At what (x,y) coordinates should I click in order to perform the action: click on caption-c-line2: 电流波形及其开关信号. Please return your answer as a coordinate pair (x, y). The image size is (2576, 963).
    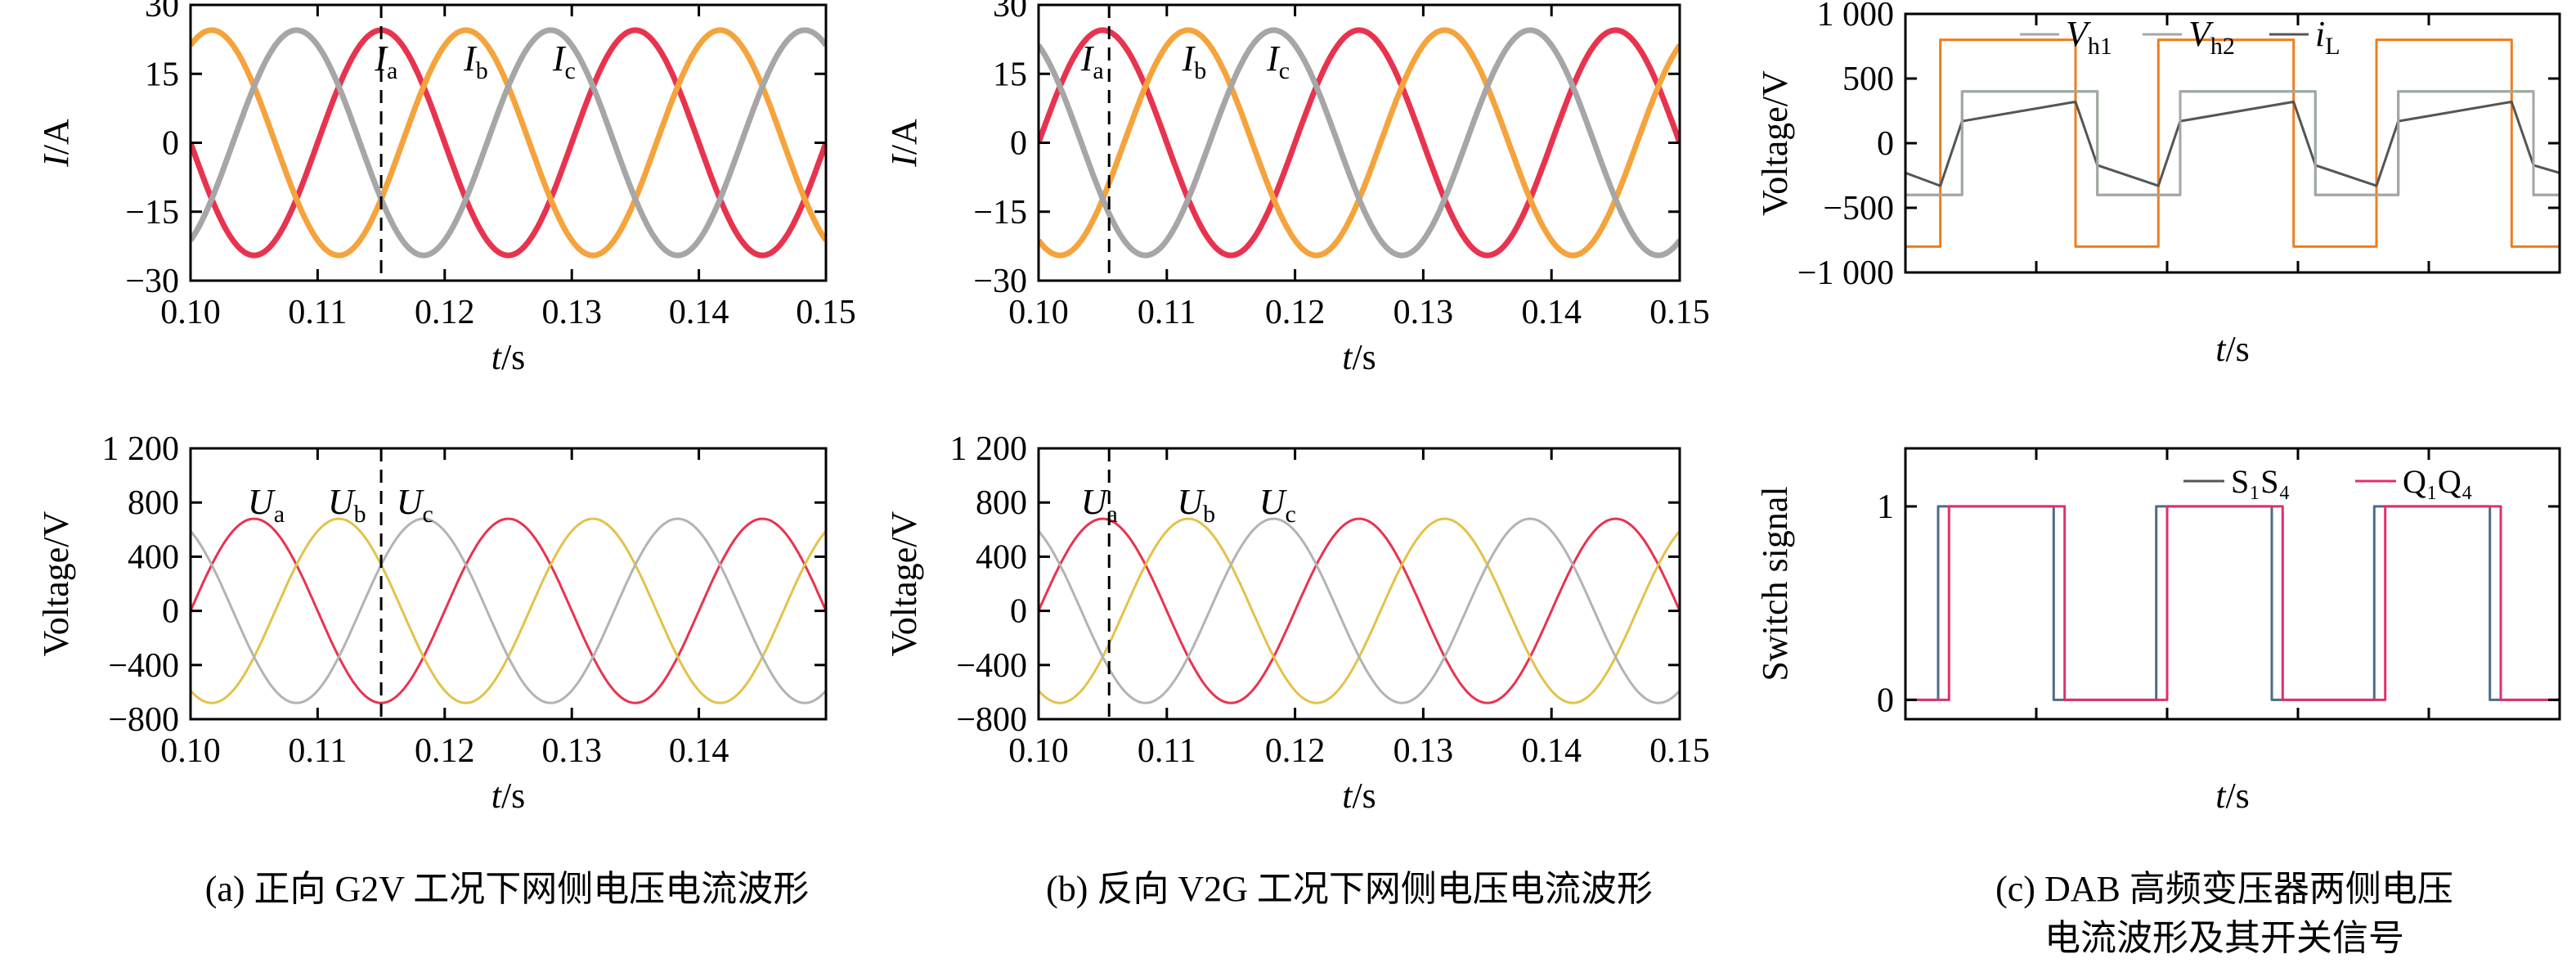
    Looking at the image, I should click on (2224, 938).